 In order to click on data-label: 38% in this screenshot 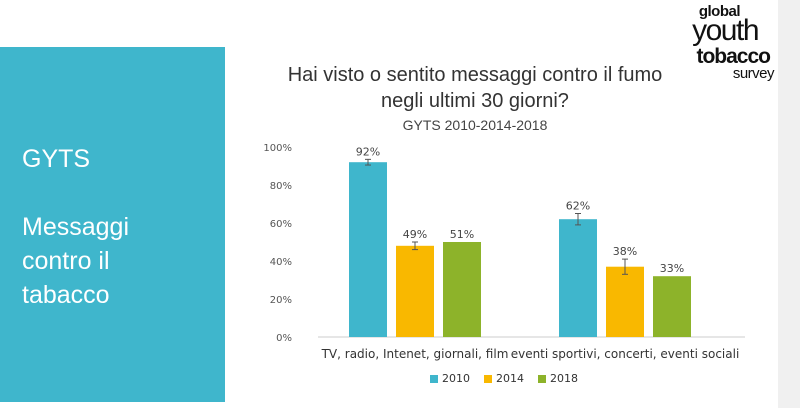, I will do `click(625, 251)`.